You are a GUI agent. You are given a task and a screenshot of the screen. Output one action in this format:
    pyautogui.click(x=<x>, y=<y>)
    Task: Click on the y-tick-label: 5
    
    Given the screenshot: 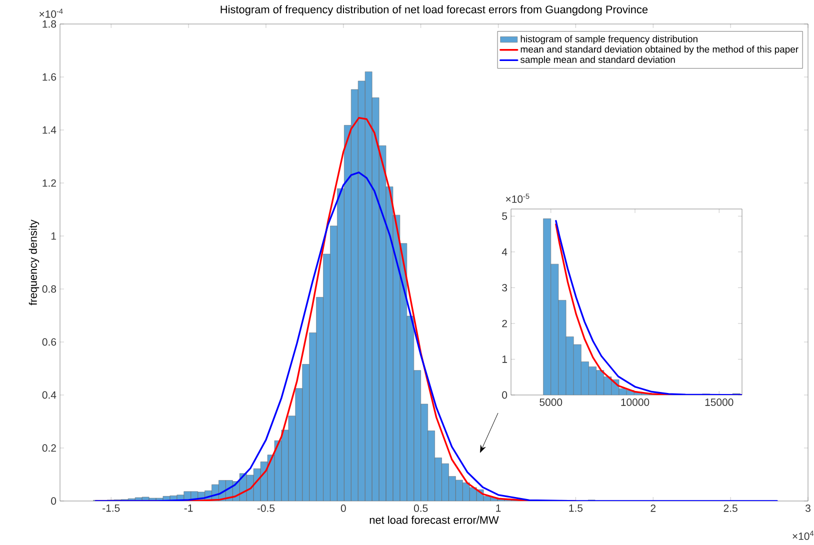 What is the action you would take?
    pyautogui.click(x=505, y=216)
    